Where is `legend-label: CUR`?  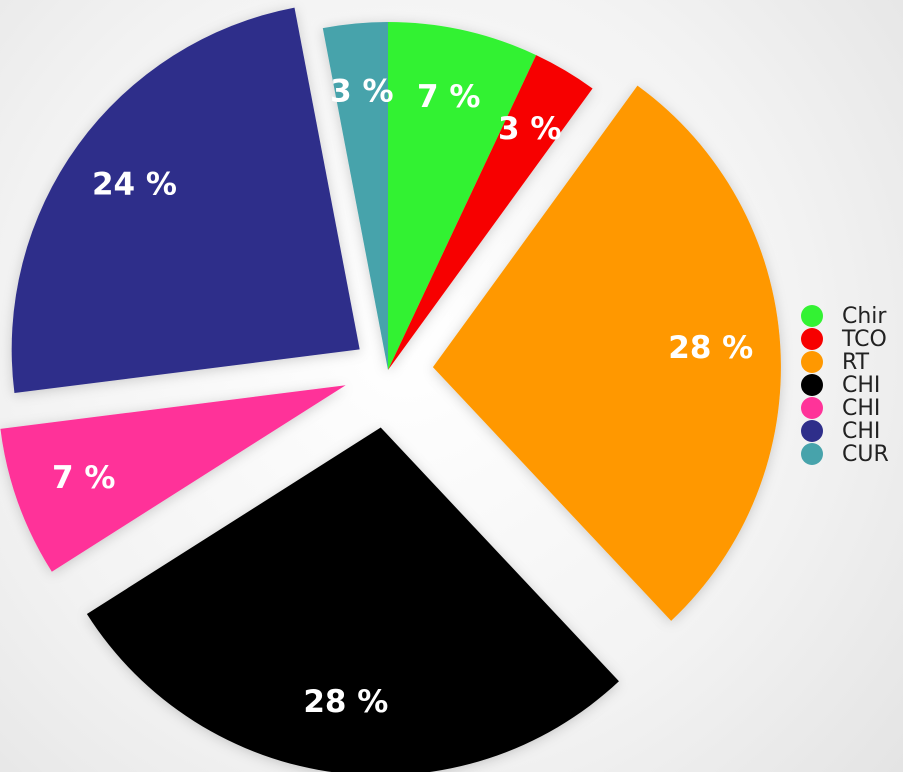 legend-label: CUR is located at coordinates (865, 454).